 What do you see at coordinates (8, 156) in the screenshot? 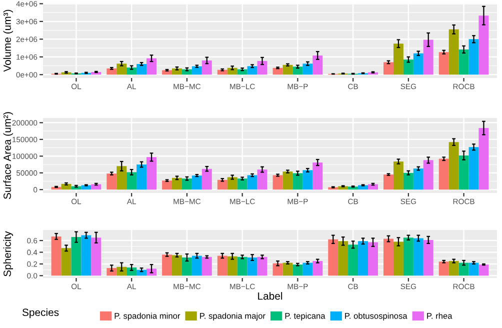
I see `y-axis-title: Surface Area (um²)` at bounding box center [8, 156].